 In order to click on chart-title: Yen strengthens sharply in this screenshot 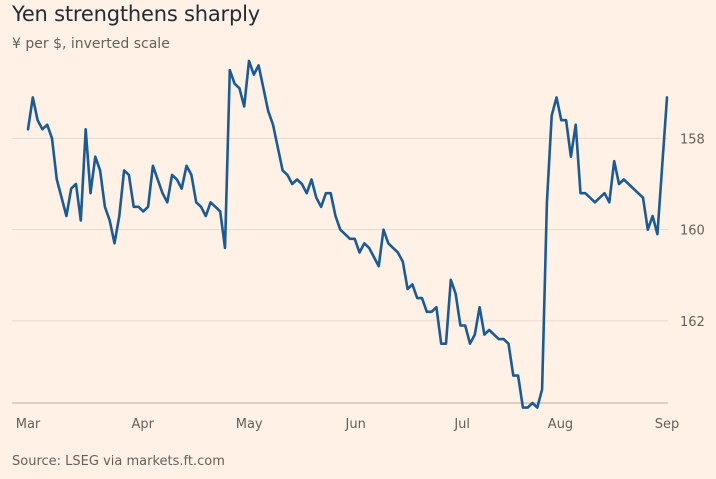, I will do `click(136, 14)`.